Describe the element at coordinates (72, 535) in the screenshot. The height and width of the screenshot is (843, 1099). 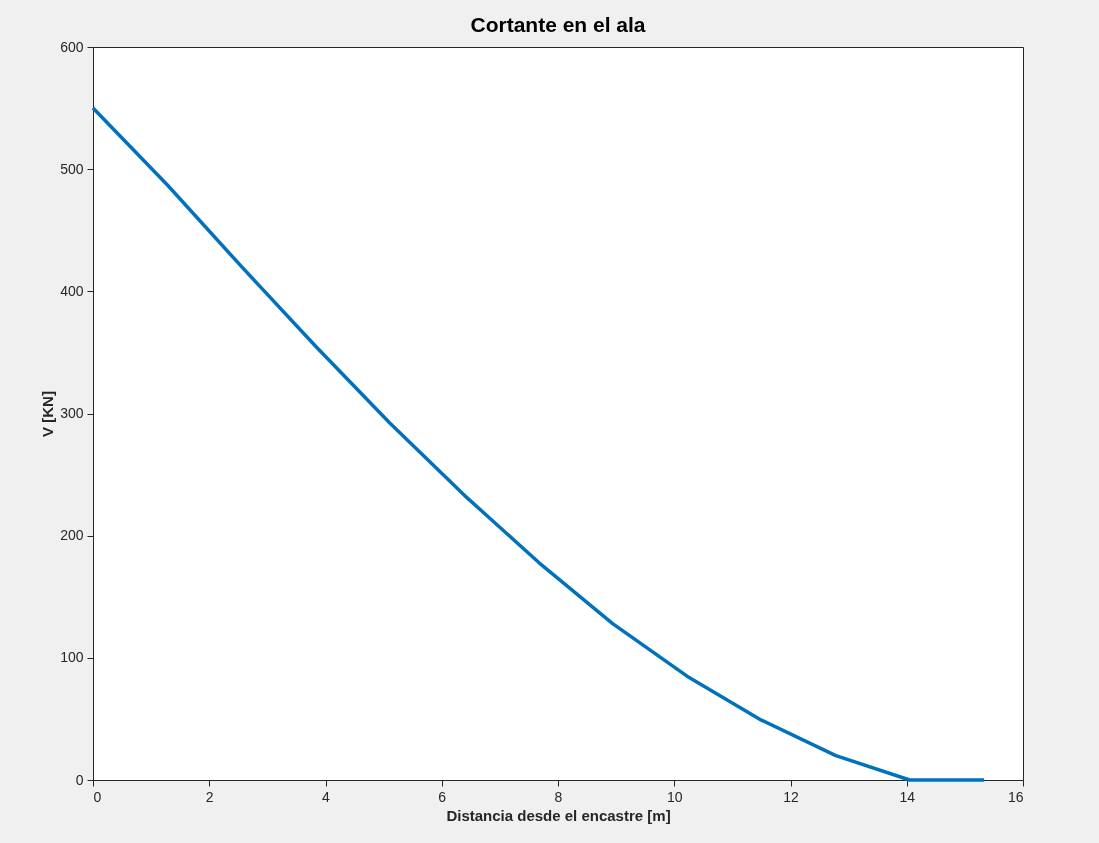
I see `y-tick-label: 200` at that location.